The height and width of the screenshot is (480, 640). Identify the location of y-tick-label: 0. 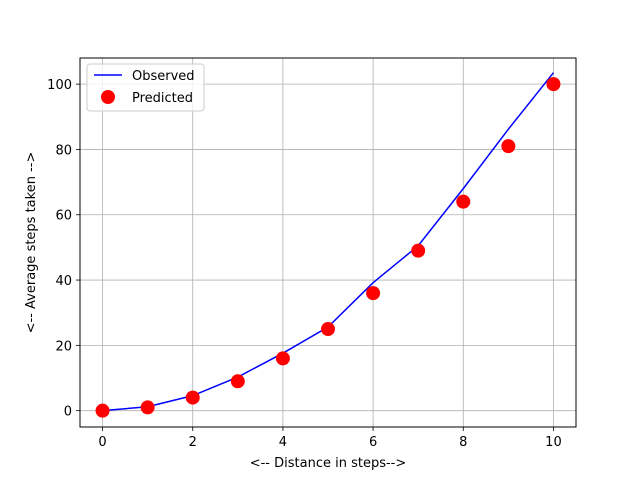
(68, 412).